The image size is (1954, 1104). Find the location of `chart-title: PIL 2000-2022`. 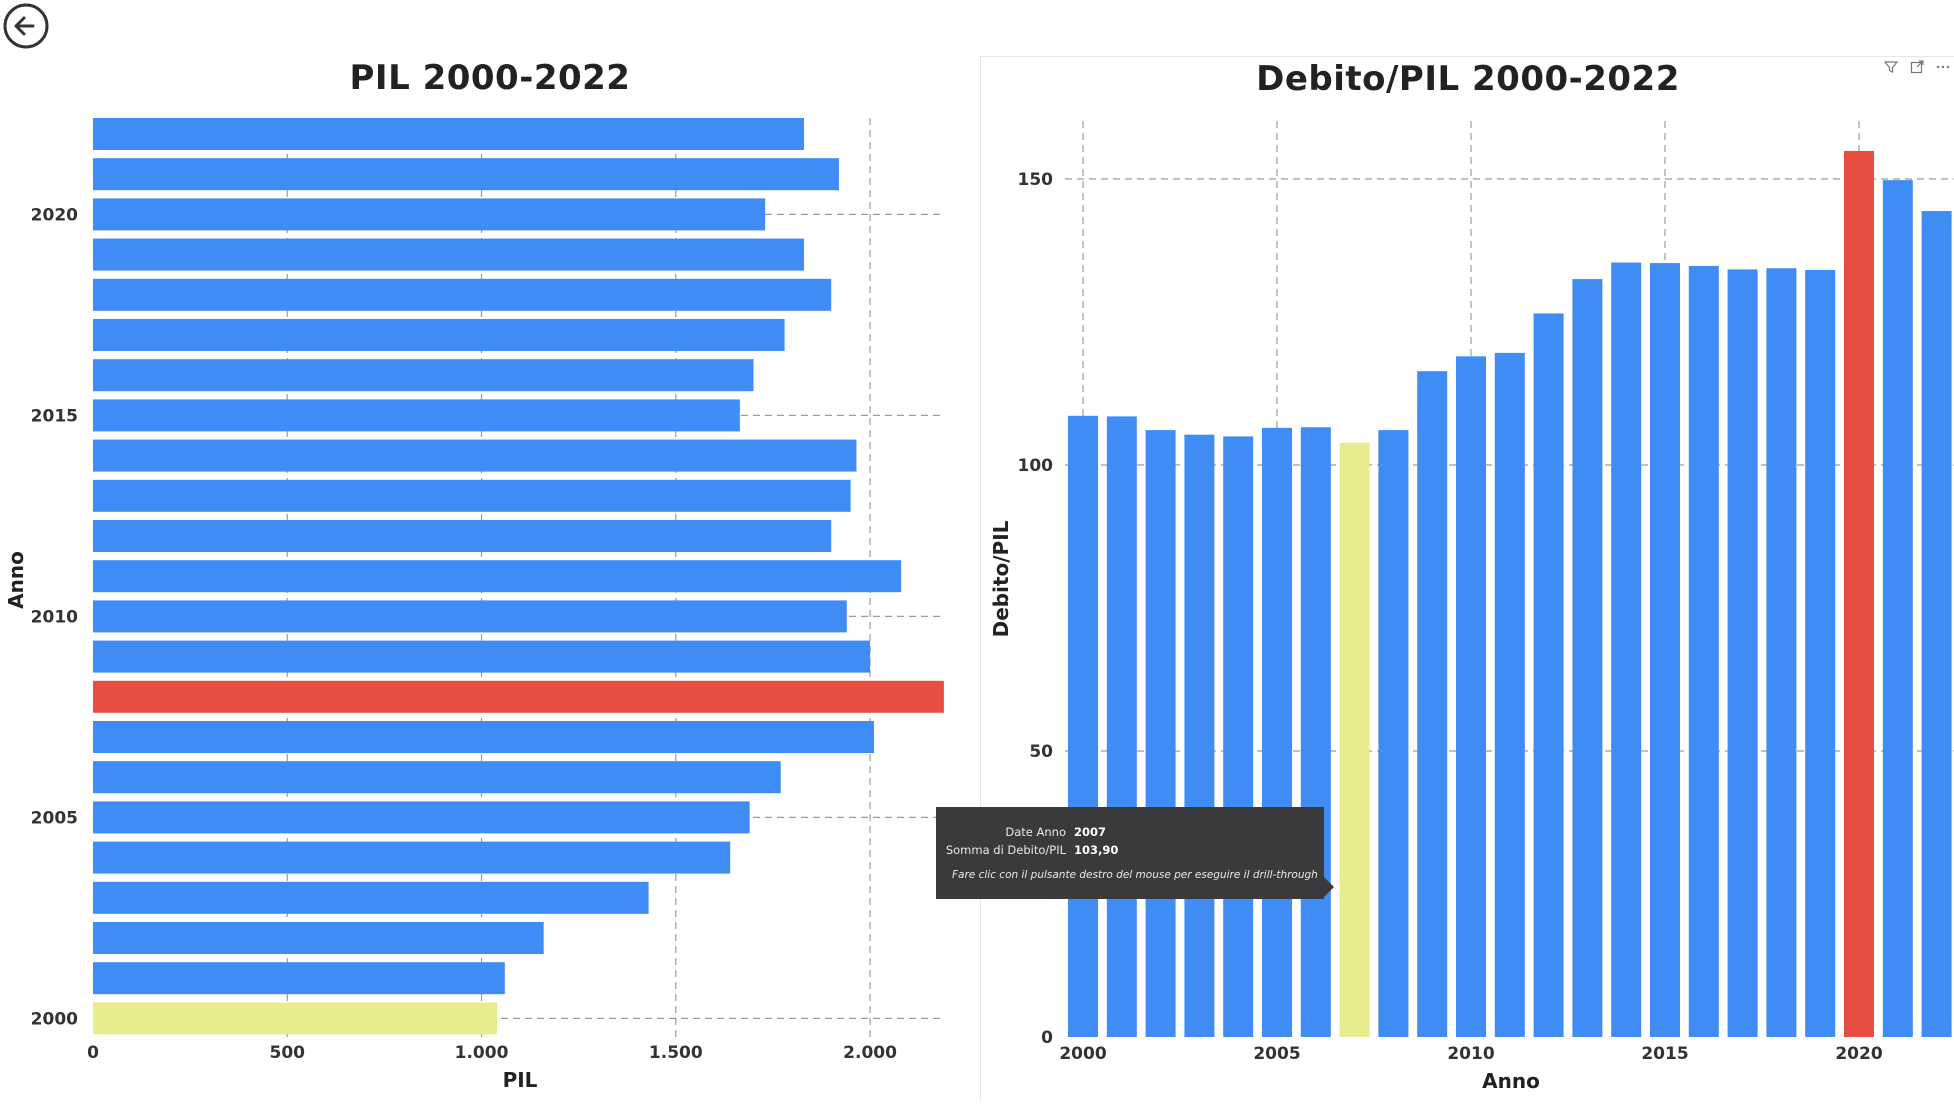

chart-title: PIL 2000-2022 is located at coordinates (490, 78).